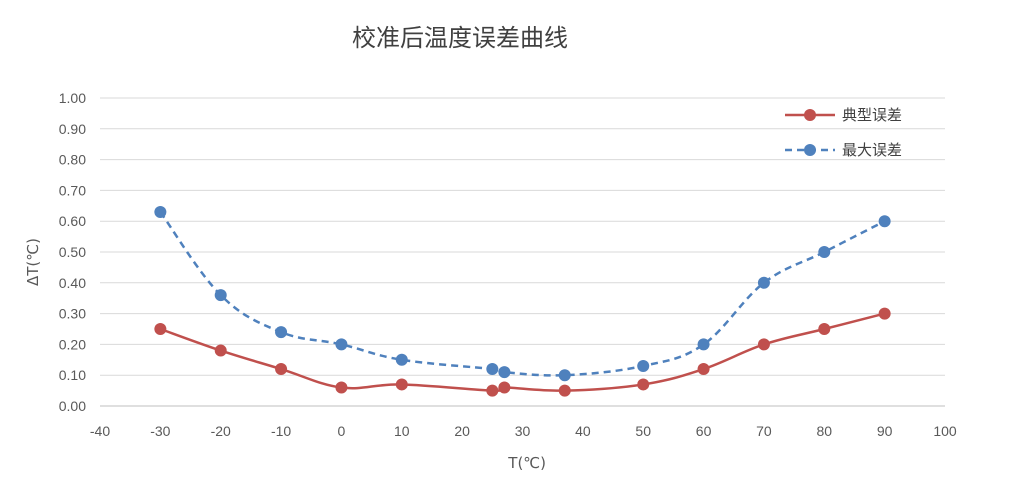 The width and height of the screenshot is (1024, 480). What do you see at coordinates (33, 262) in the screenshot?
I see `y-axis-label: ΔT(℃)` at bounding box center [33, 262].